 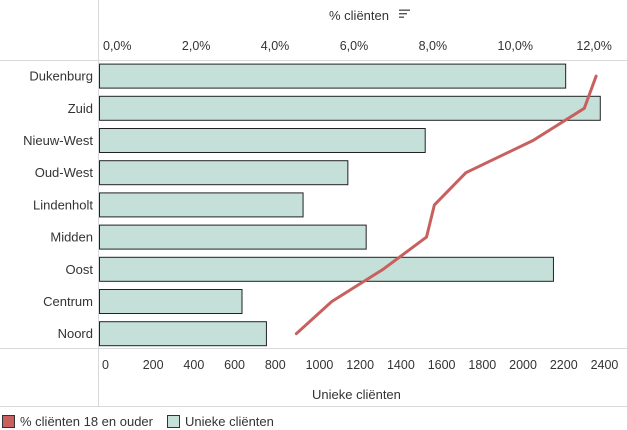 I want to click on category-label: Oost, so click(x=80, y=269).